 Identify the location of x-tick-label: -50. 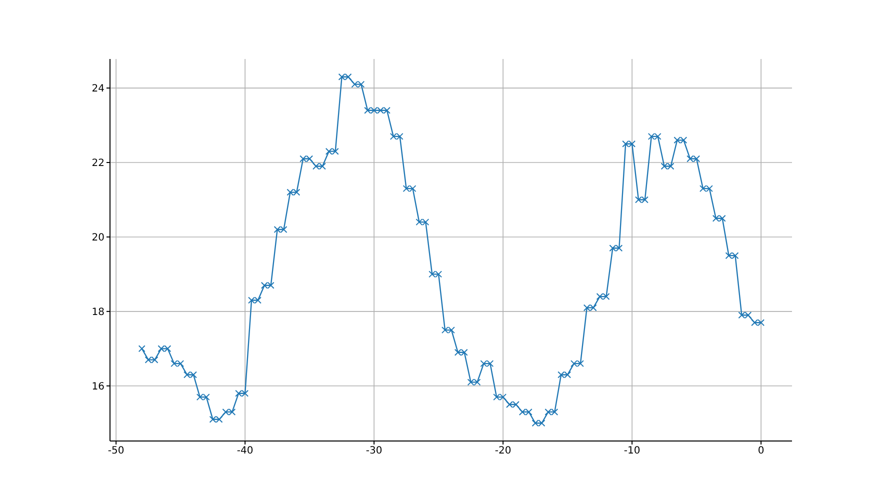
(116, 451).